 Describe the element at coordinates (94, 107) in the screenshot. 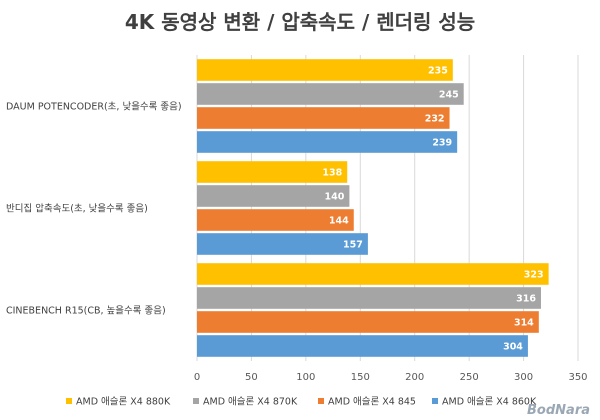

I see `category-label: DAUM POTENCODER(초, 낮을수록 좋음)` at that location.